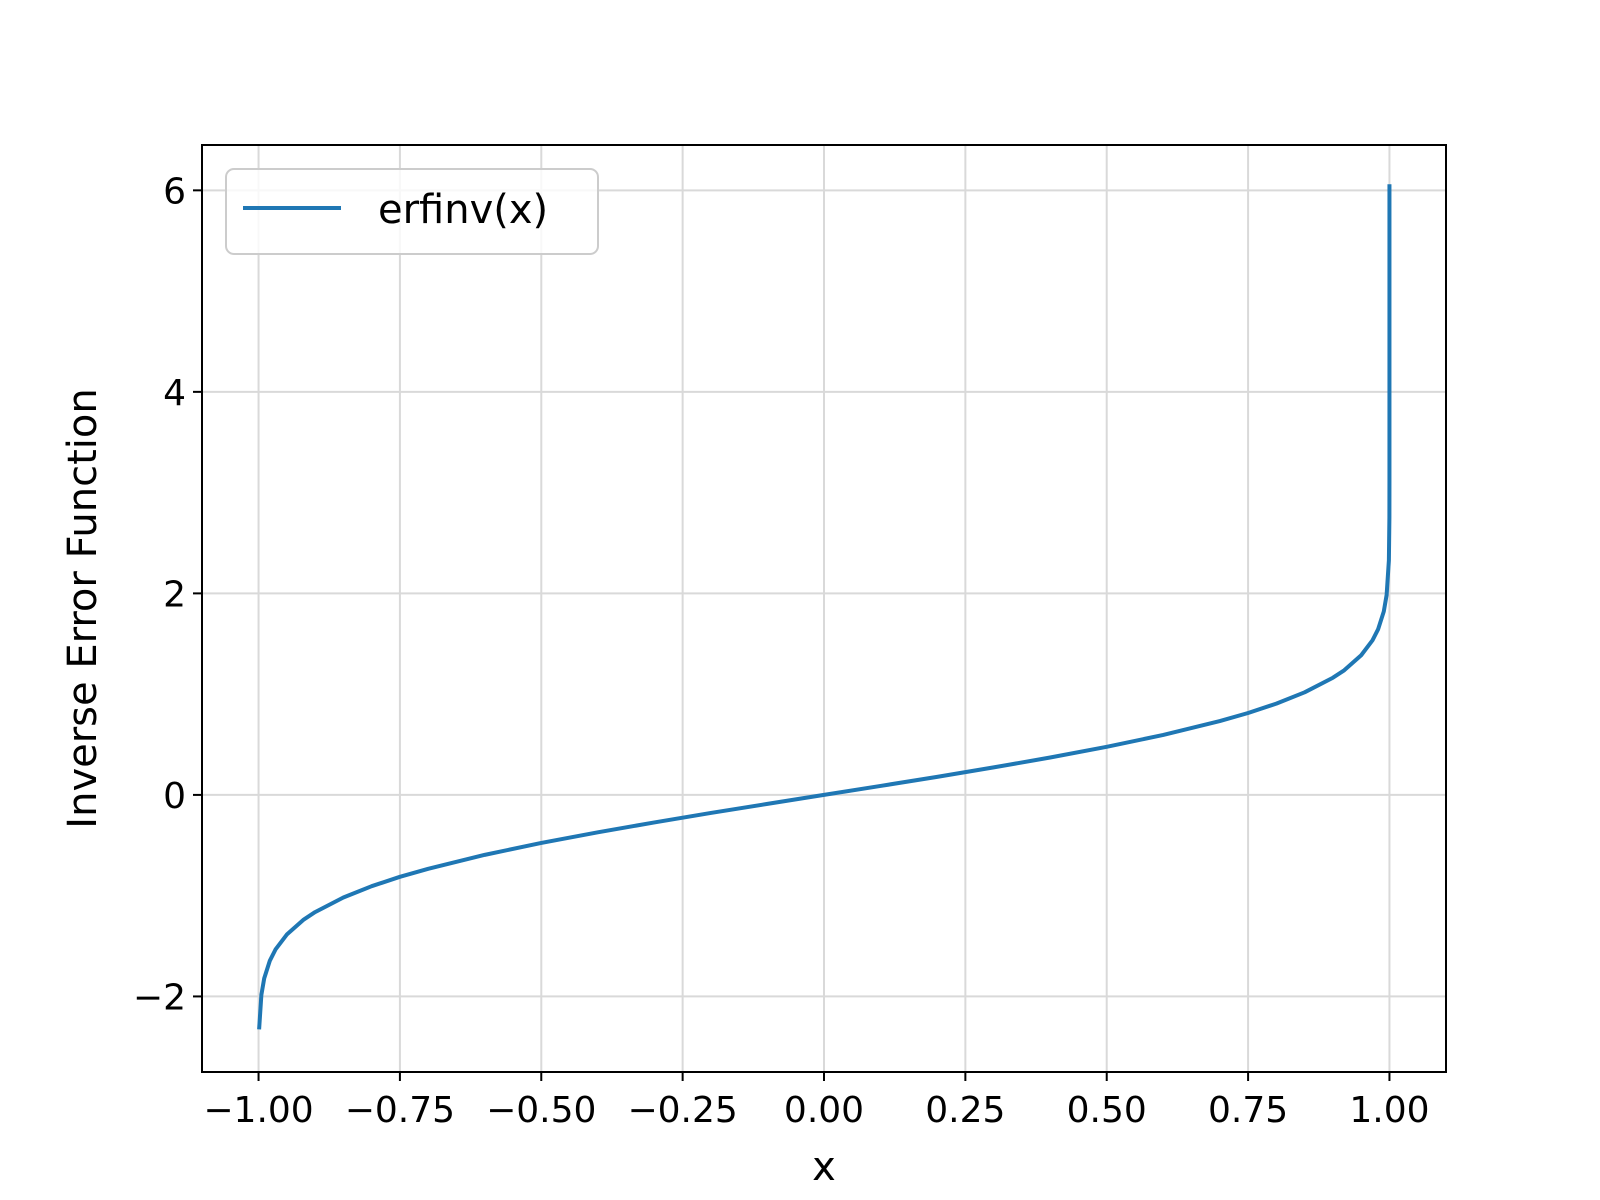  What do you see at coordinates (824, 1110) in the screenshot?
I see `x-tick-label: 0.00` at bounding box center [824, 1110].